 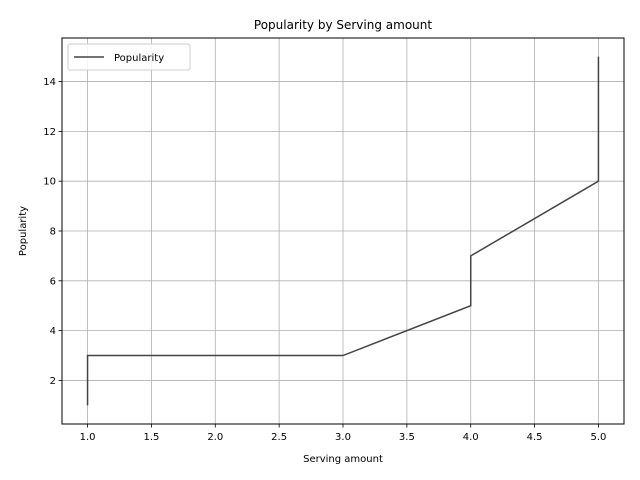 I want to click on x-tick-label: 3.5, so click(x=407, y=437).